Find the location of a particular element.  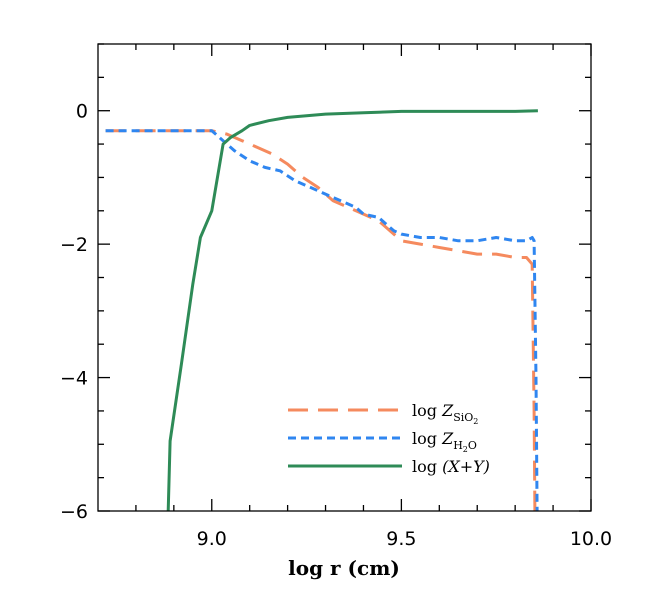

legend-label-2: log (X+Y) is located at coordinates (451, 466).